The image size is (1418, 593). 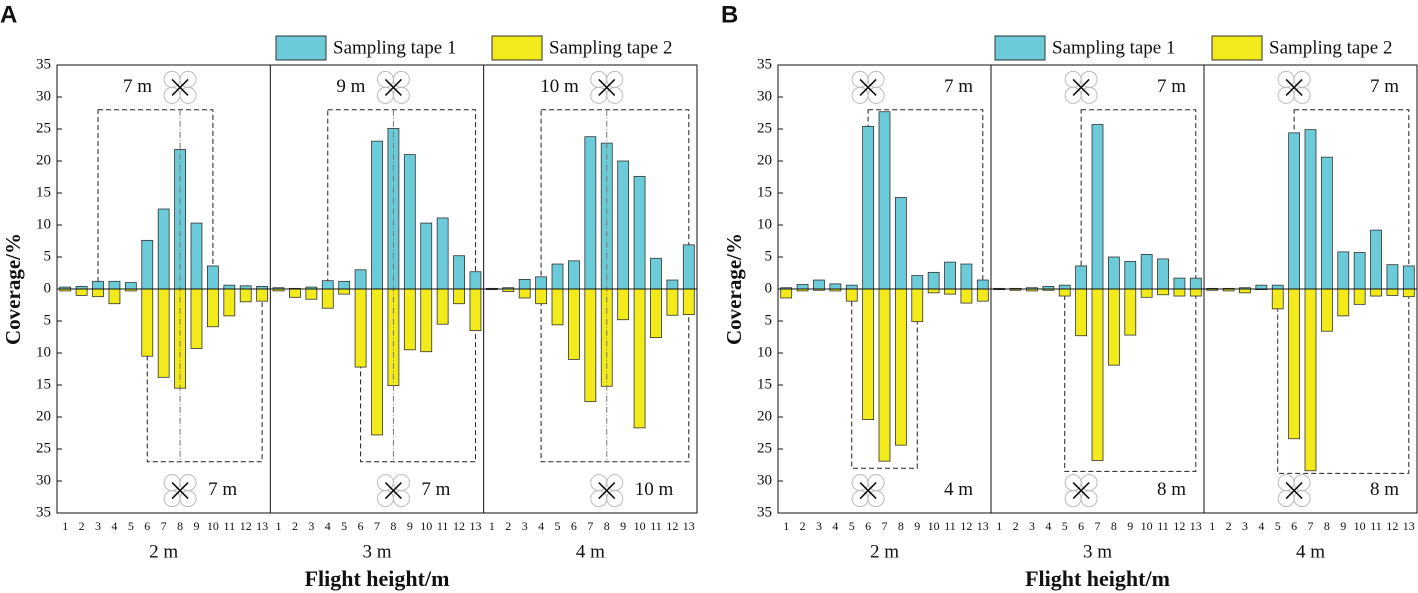 I want to click on x-axis-label: Flight height/m, so click(x=377, y=578).